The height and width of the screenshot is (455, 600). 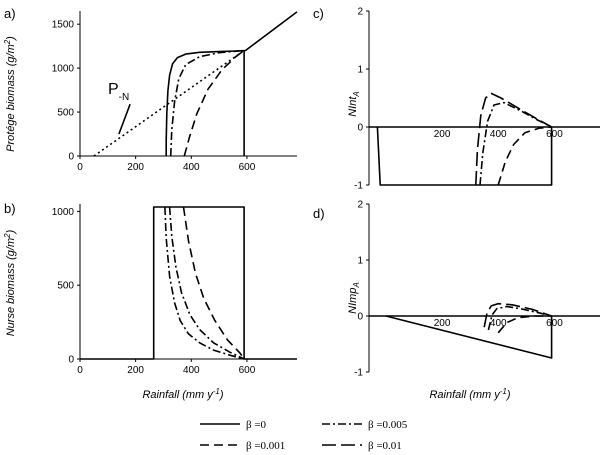 I want to click on panel-d-ytick-label: 2, so click(x=360, y=205).